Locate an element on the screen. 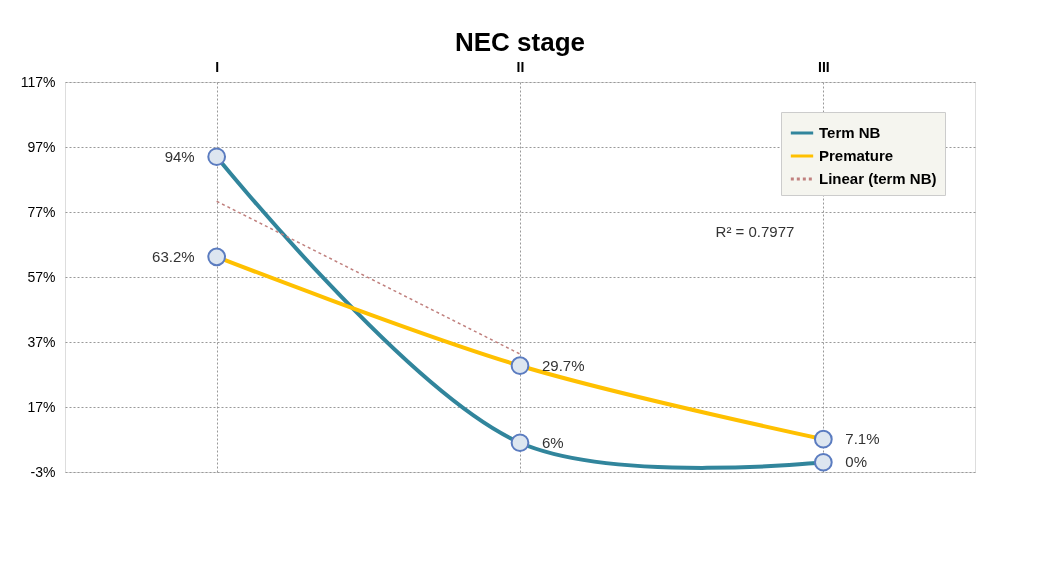 This screenshot has width=1064, height=565. data-label: 29.7% is located at coordinates (563, 365).